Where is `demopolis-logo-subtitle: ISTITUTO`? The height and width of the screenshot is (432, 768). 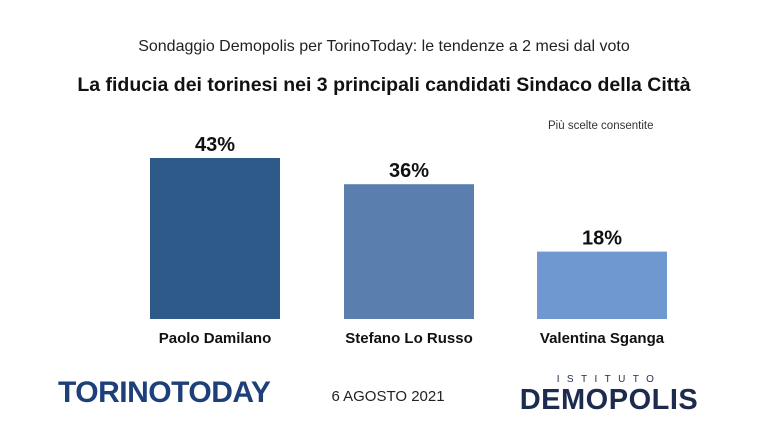
demopolis-logo-subtitle: ISTITUTO is located at coordinates (609, 379).